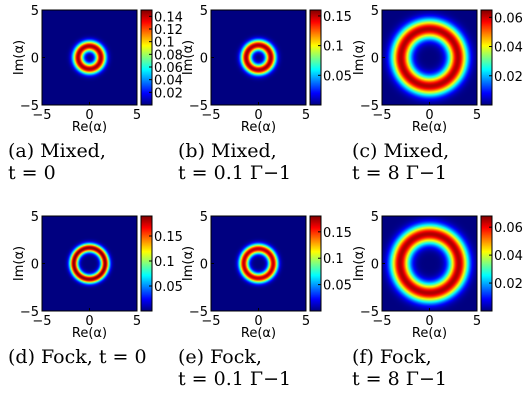 This screenshot has width=523, height=398. I want to click on caption-f: (f) Fock, t = 8 Γ−1, so click(399, 368).